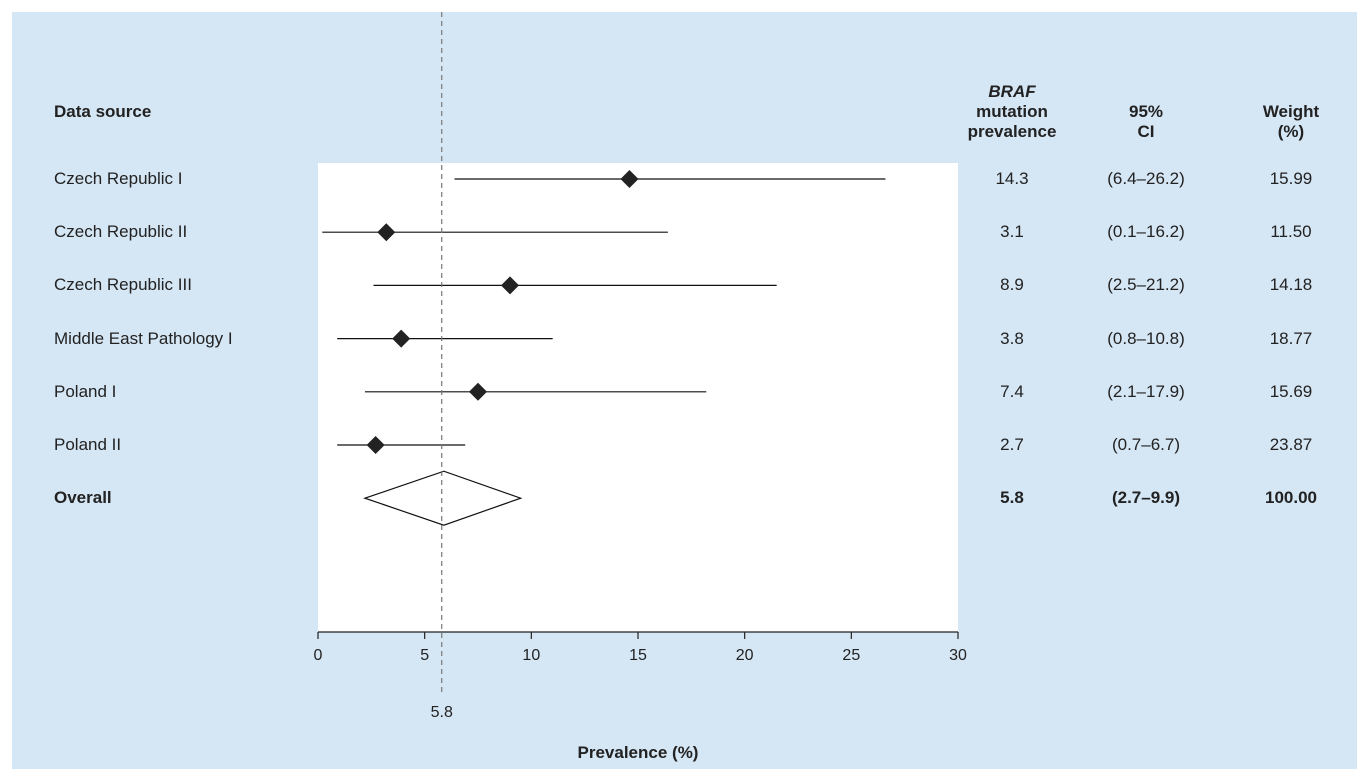 This screenshot has width=1357, height=775. I want to click on header-prevalence-line3: prevalence, so click(1012, 131).